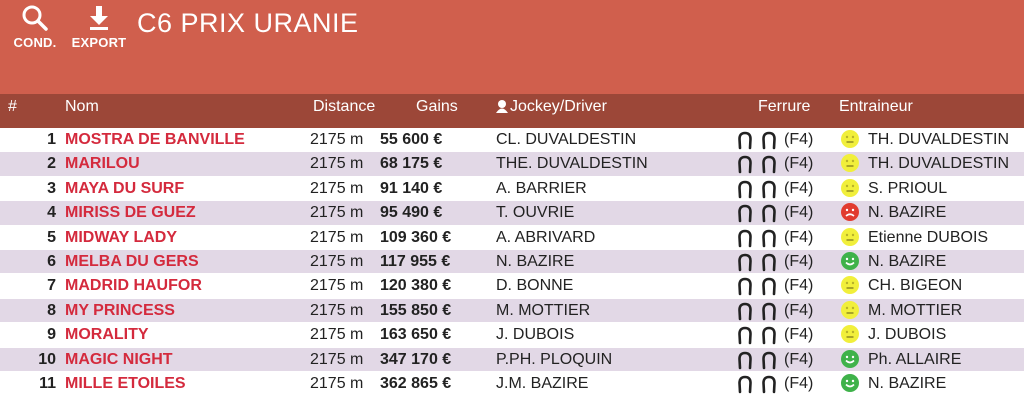 Image resolution: width=1024 pixels, height=402 pixels. I want to click on column-header-distance: Distance, so click(344, 106).